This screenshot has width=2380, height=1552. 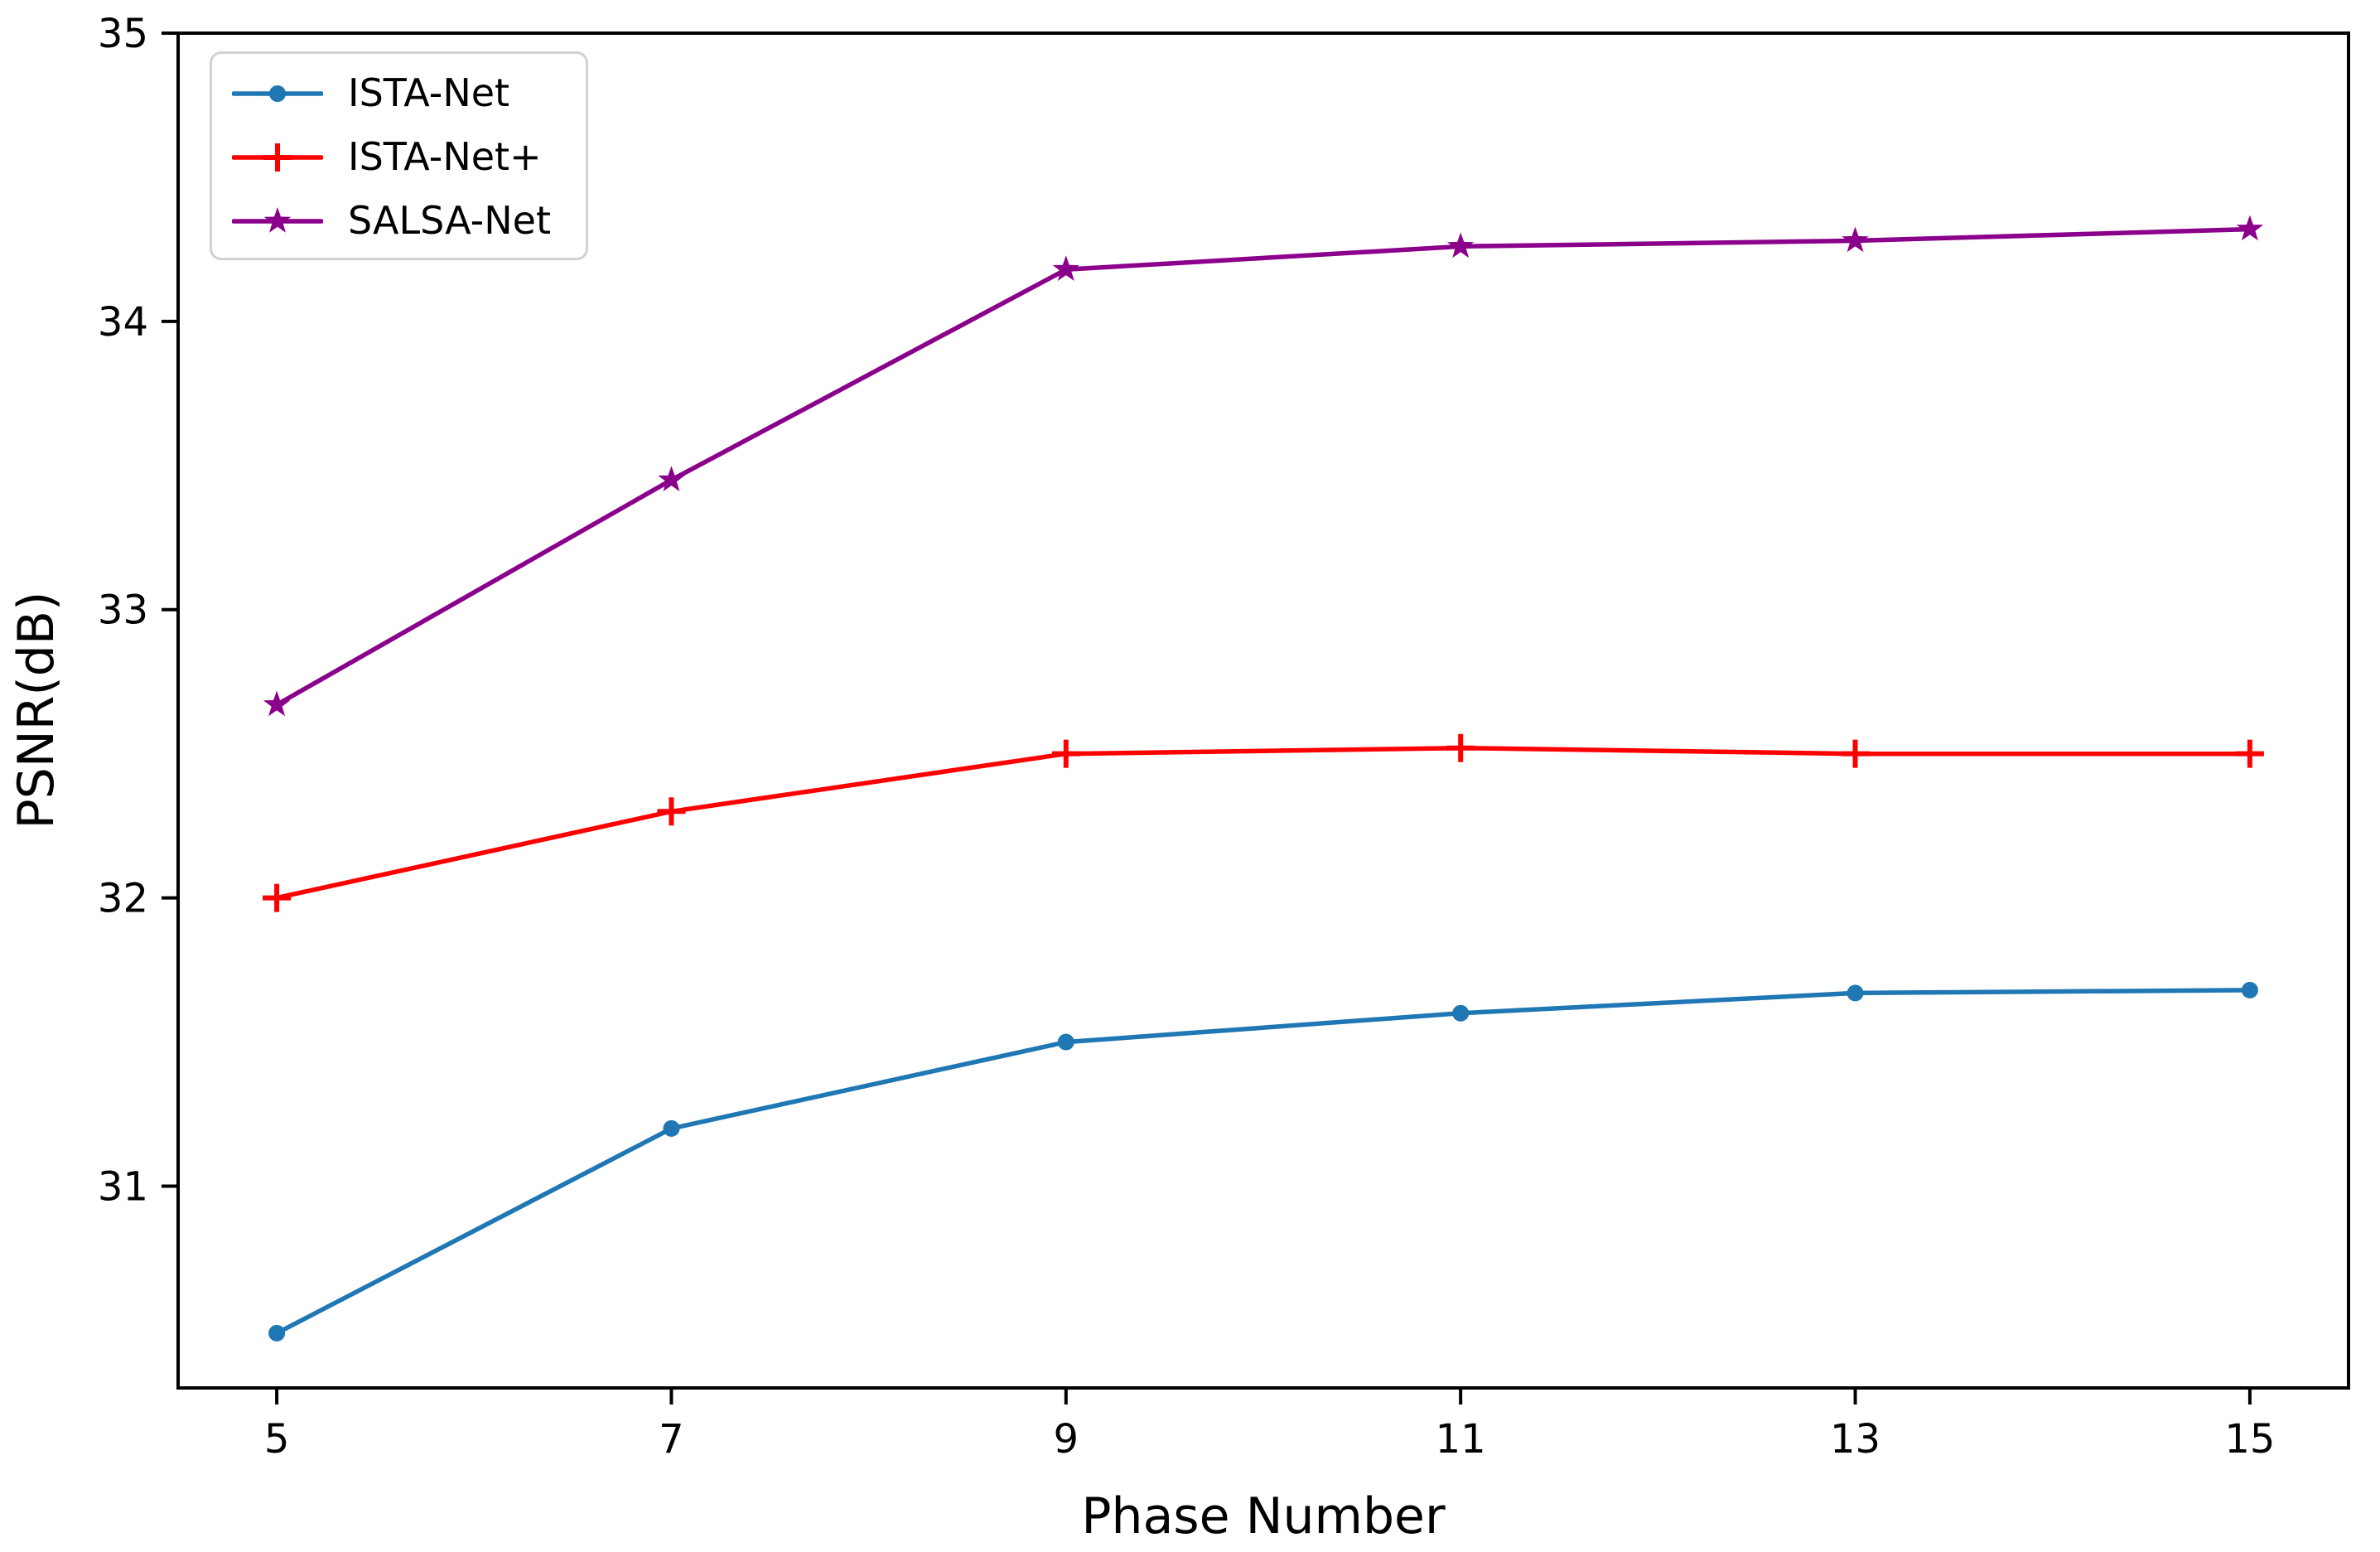 I want to click on y-tick-label: 34, so click(x=123, y=322).